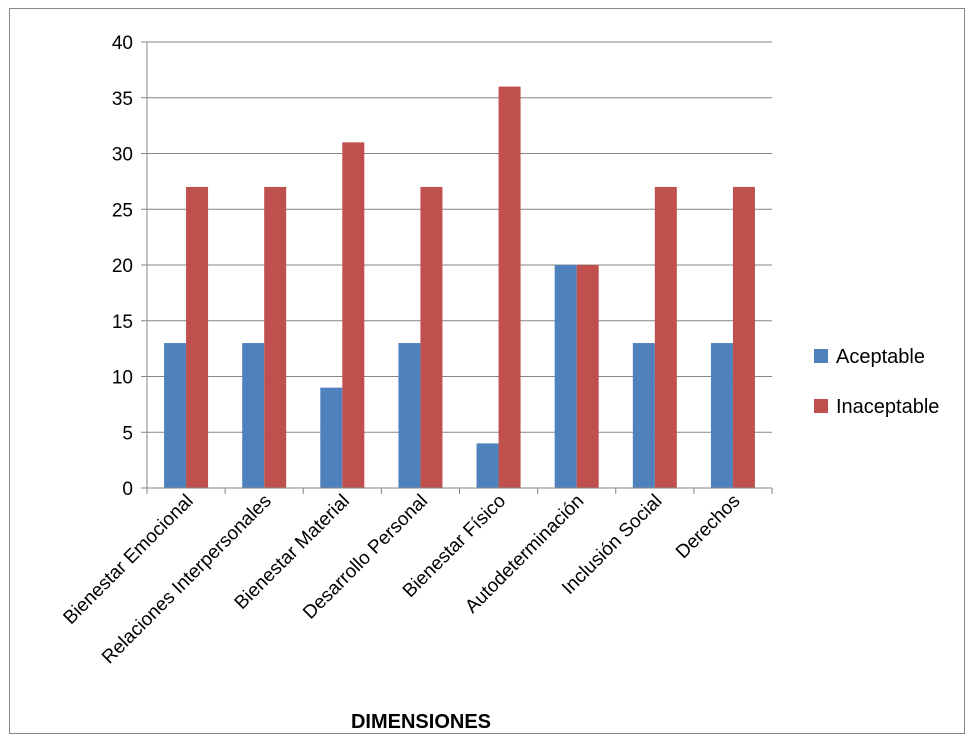 This screenshot has width=976, height=742. Describe the element at coordinates (887, 407) in the screenshot. I see `legend-label-inaceptable: Inaceptable` at that location.